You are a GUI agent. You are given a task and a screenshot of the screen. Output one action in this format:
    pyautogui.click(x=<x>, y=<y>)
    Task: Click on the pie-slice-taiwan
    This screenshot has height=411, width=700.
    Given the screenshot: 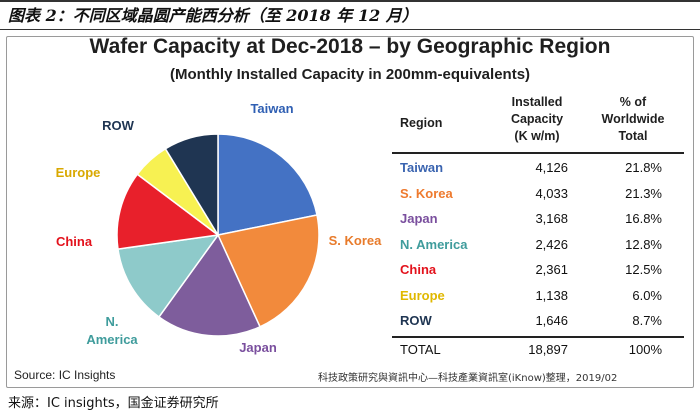 What is the action you would take?
    pyautogui.click(x=267, y=184)
    